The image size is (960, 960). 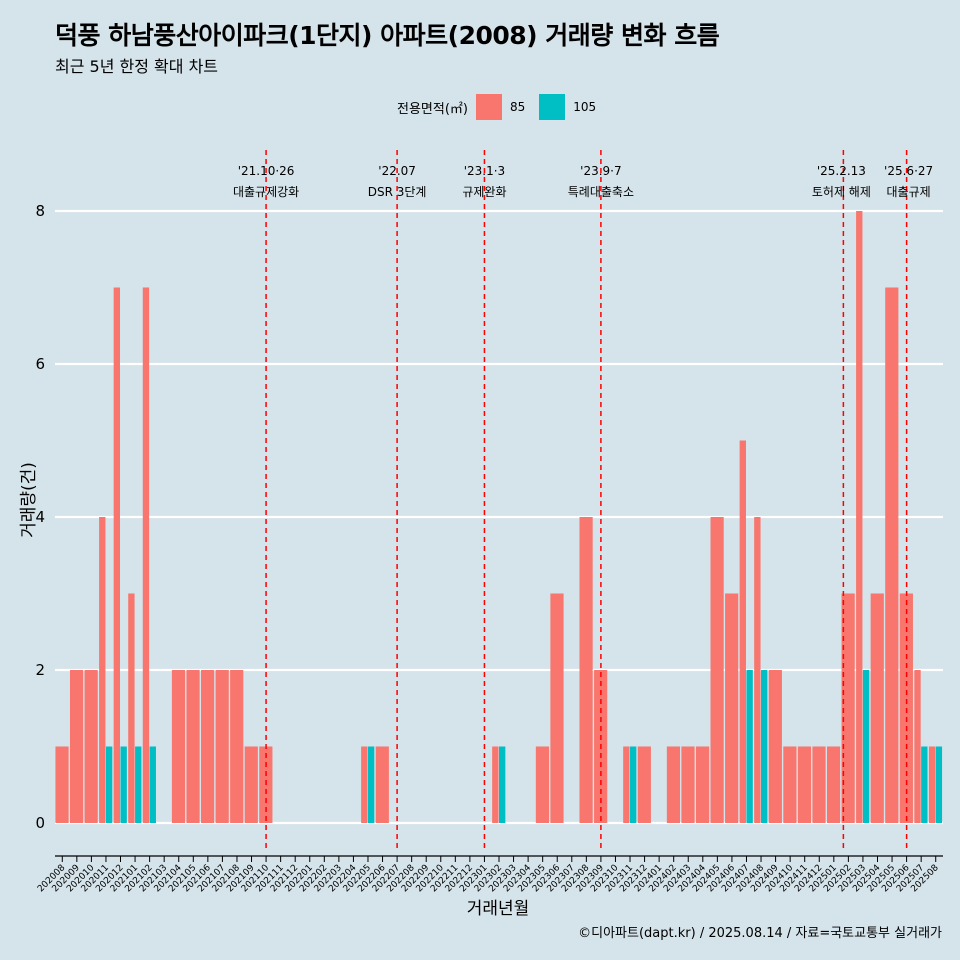 I want to click on y-tick-label: 8, so click(x=40, y=211).